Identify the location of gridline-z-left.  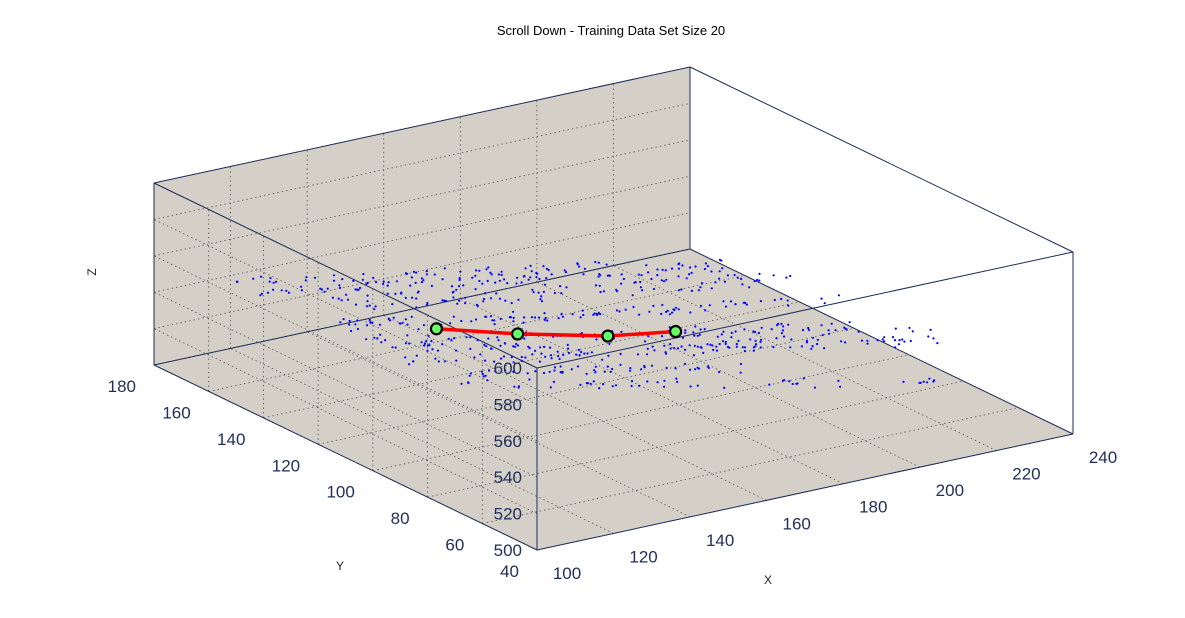
(345, 348).